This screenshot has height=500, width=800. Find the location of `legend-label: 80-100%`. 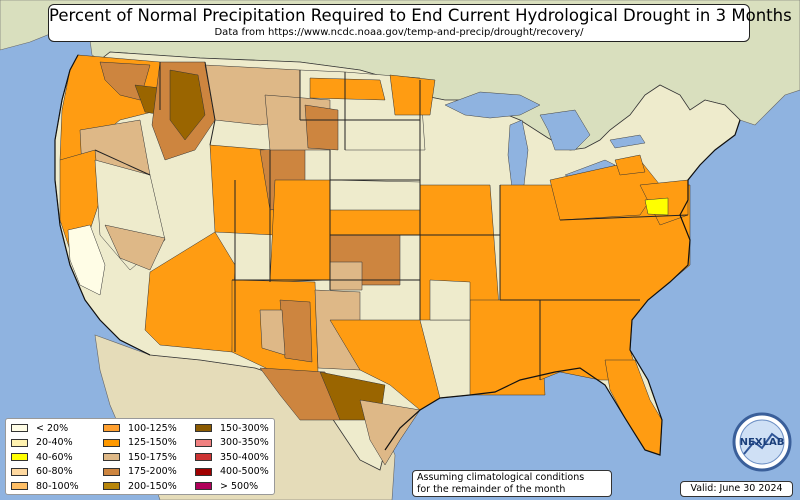

legend-label: 80-100% is located at coordinates (57, 486).